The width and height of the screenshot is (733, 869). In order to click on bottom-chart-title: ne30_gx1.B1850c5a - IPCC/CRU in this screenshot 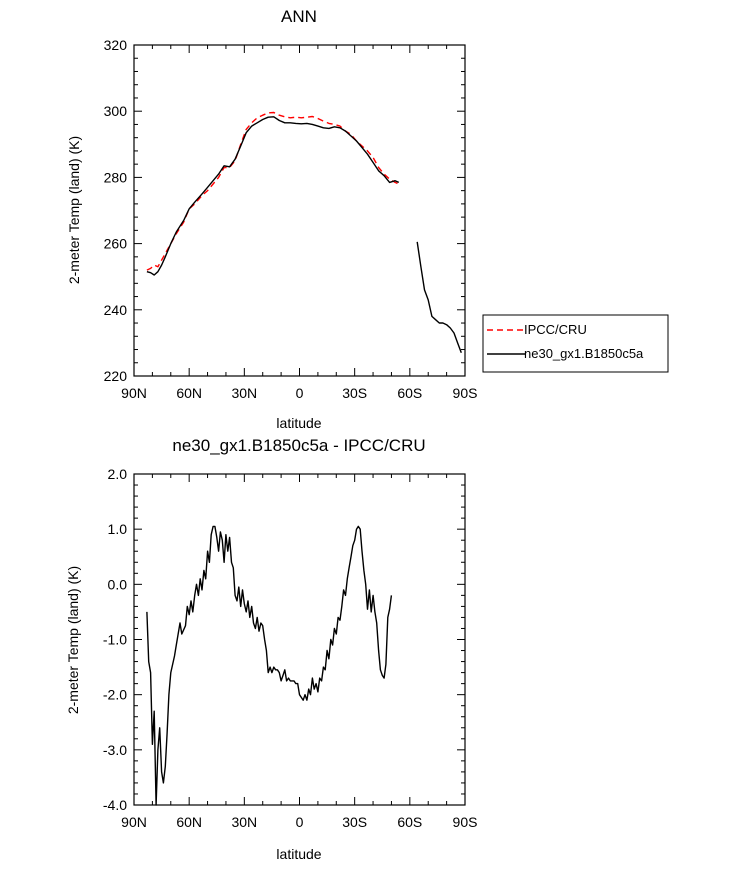, I will do `click(298, 445)`.